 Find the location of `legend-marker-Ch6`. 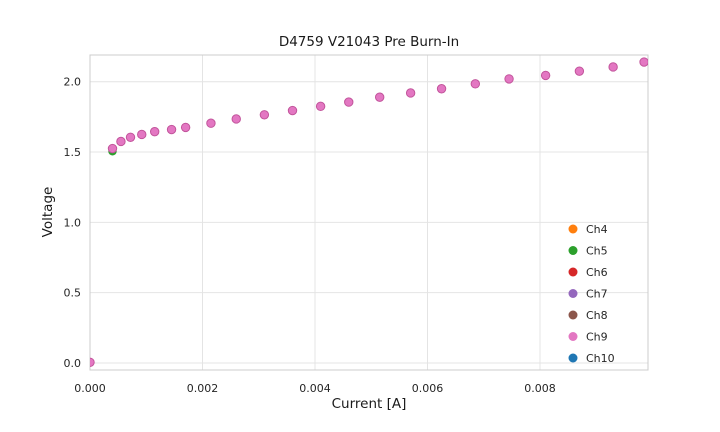

legend-marker-Ch6 is located at coordinates (573, 272).